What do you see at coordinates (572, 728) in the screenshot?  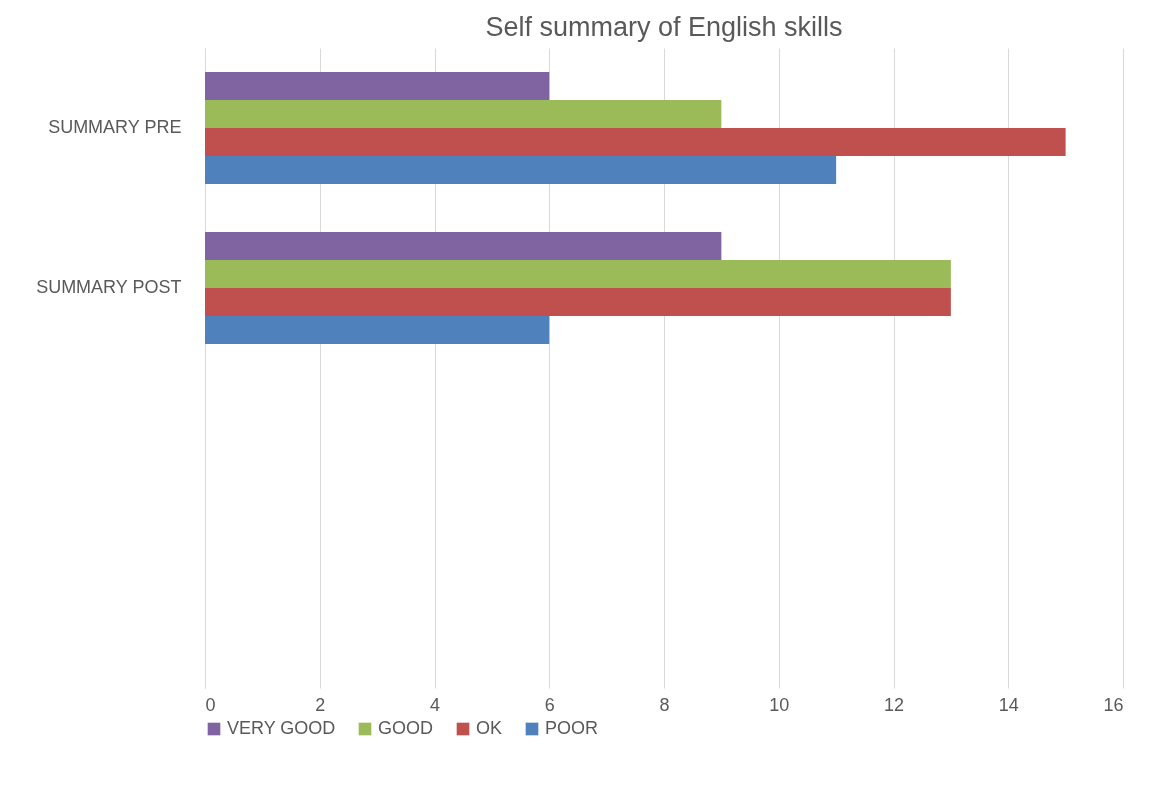 I see `legend-label: POOR` at bounding box center [572, 728].